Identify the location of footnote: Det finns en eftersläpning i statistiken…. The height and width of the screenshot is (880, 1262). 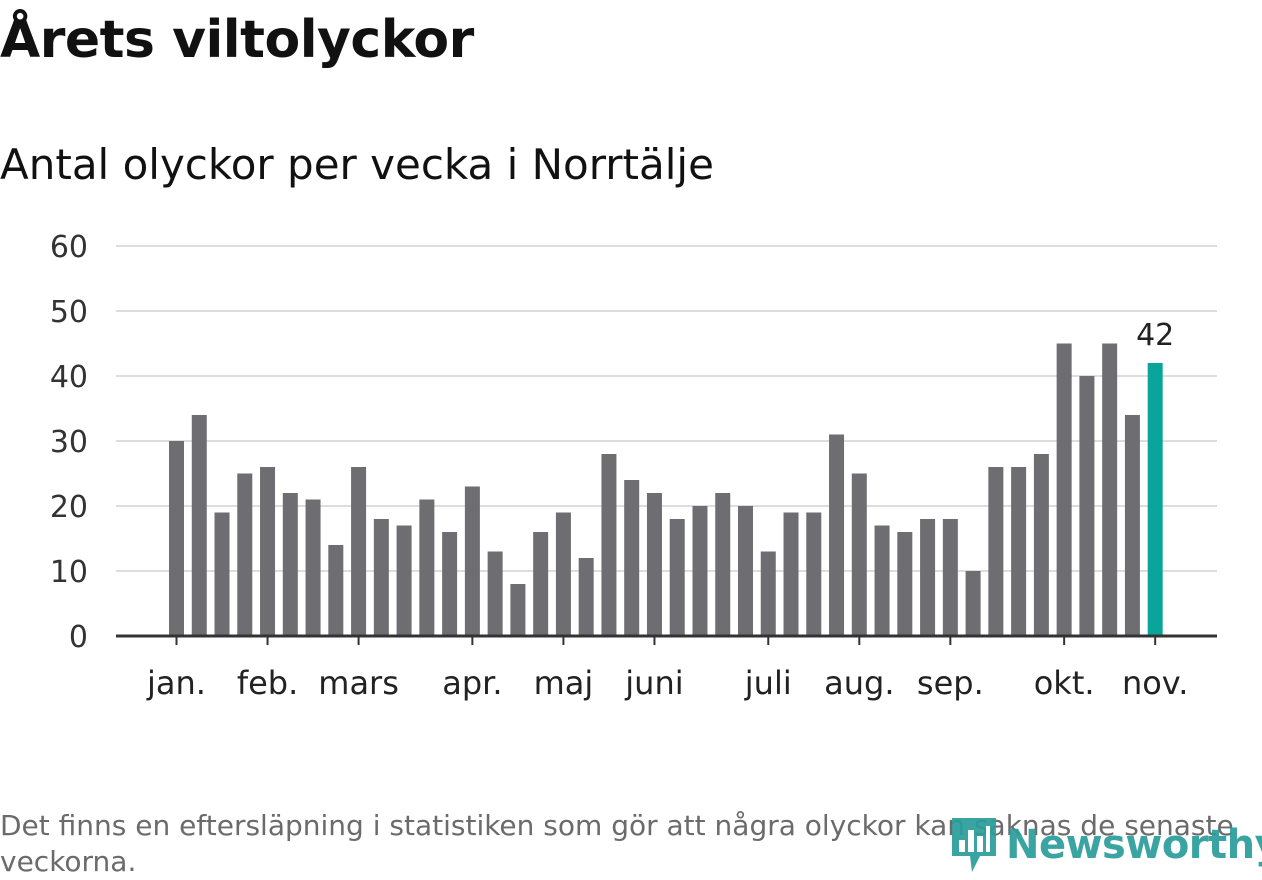
(617, 843).